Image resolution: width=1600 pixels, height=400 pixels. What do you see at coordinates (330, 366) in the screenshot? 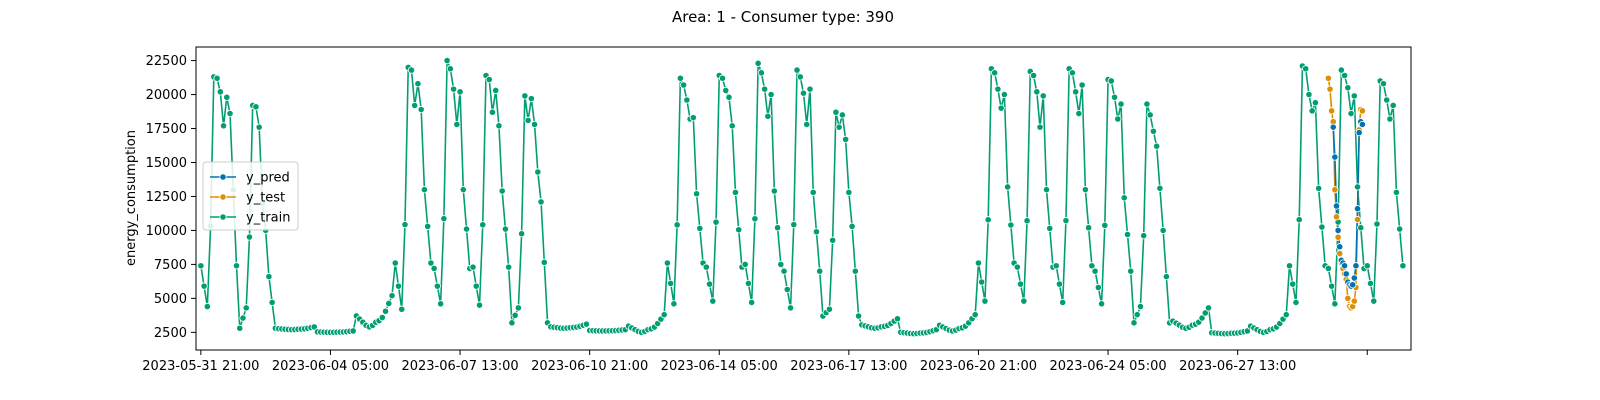
I see `x-tick-label: 2023-06-04 05:00` at bounding box center [330, 366].